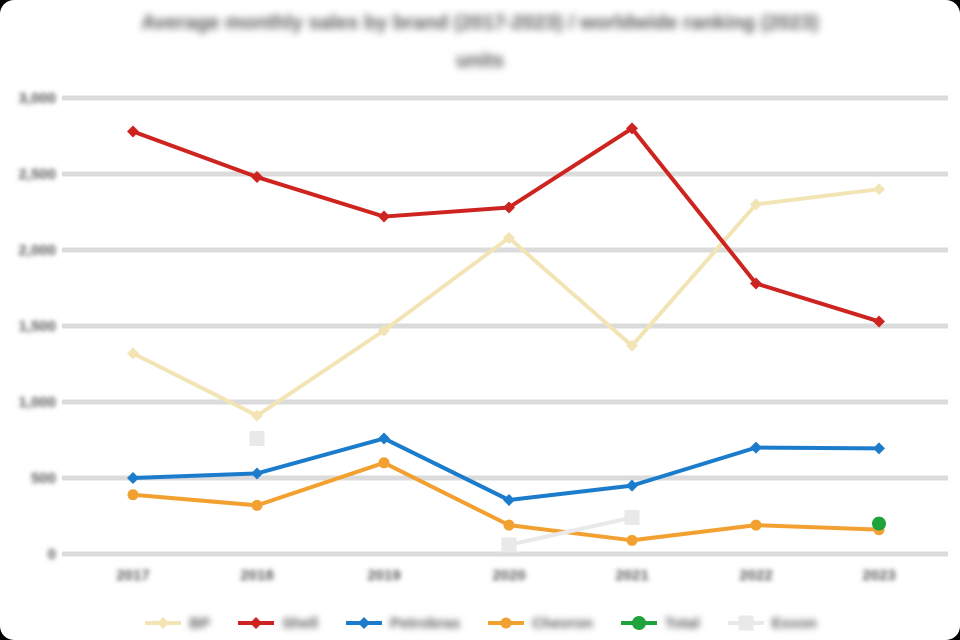  I want to click on y-axis-label: 0, so click(52, 554).